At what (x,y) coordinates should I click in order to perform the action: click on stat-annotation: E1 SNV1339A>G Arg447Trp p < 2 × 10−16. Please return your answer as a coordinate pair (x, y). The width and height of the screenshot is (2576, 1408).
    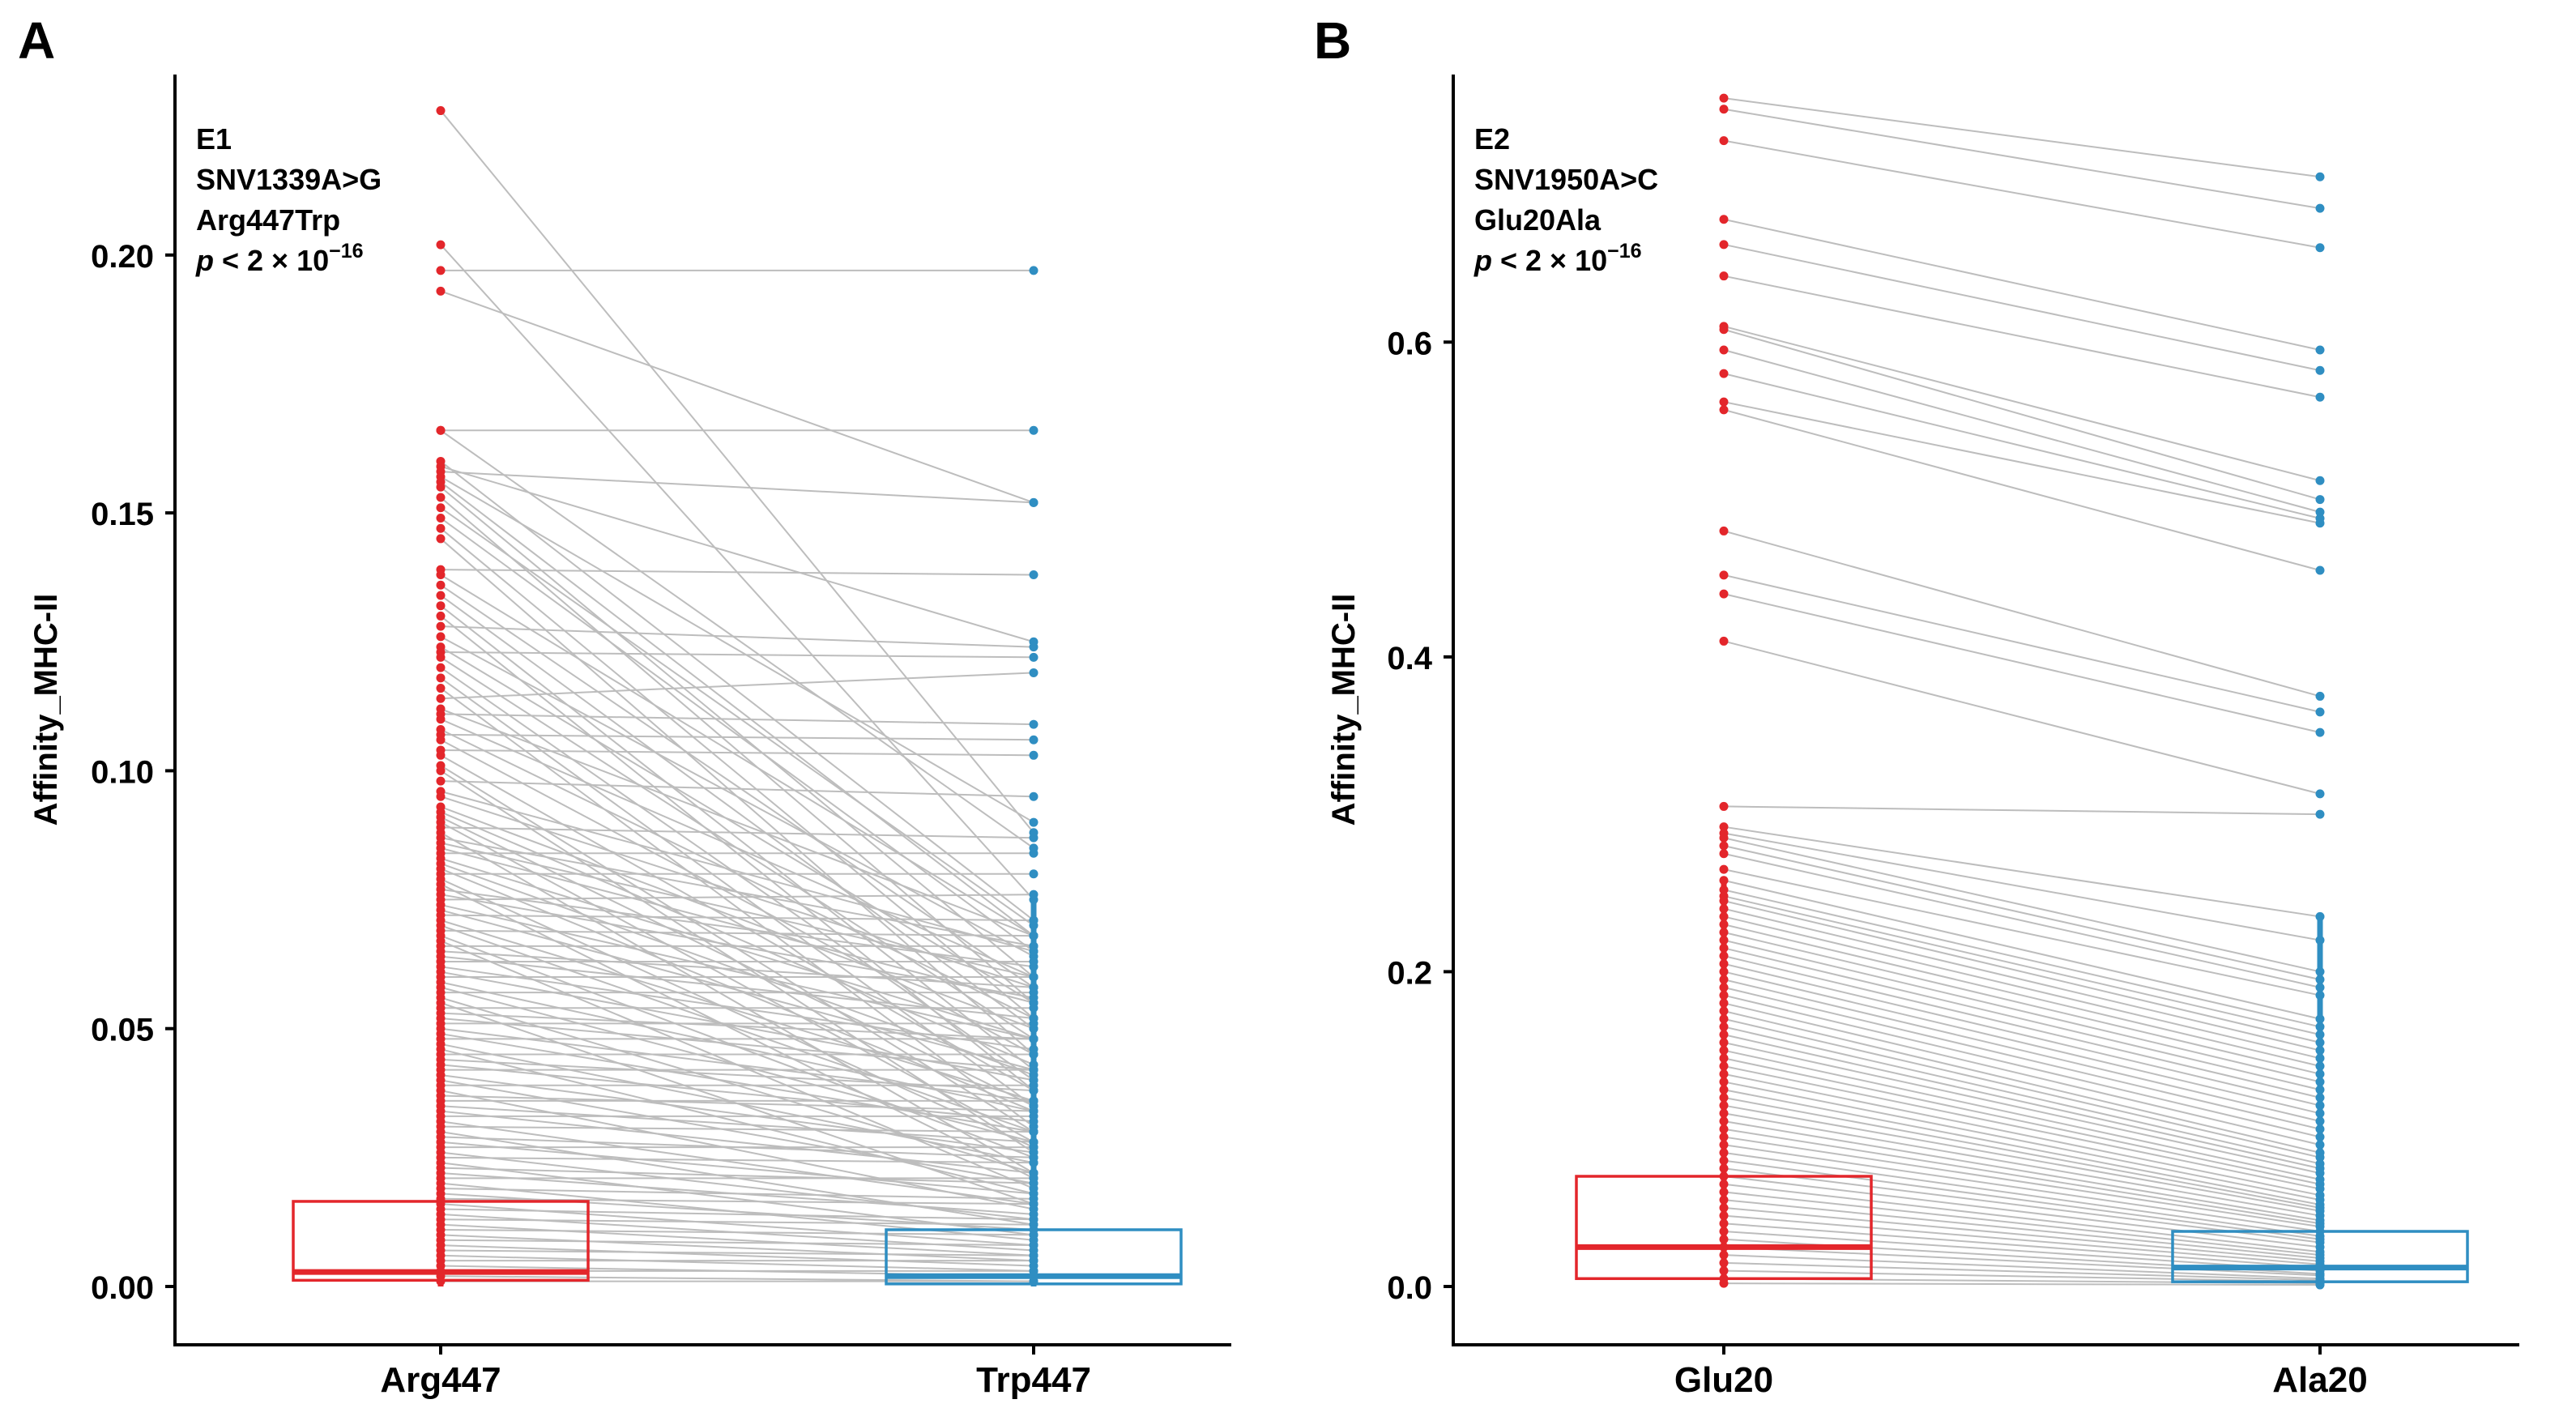
    Looking at the image, I should click on (288, 199).